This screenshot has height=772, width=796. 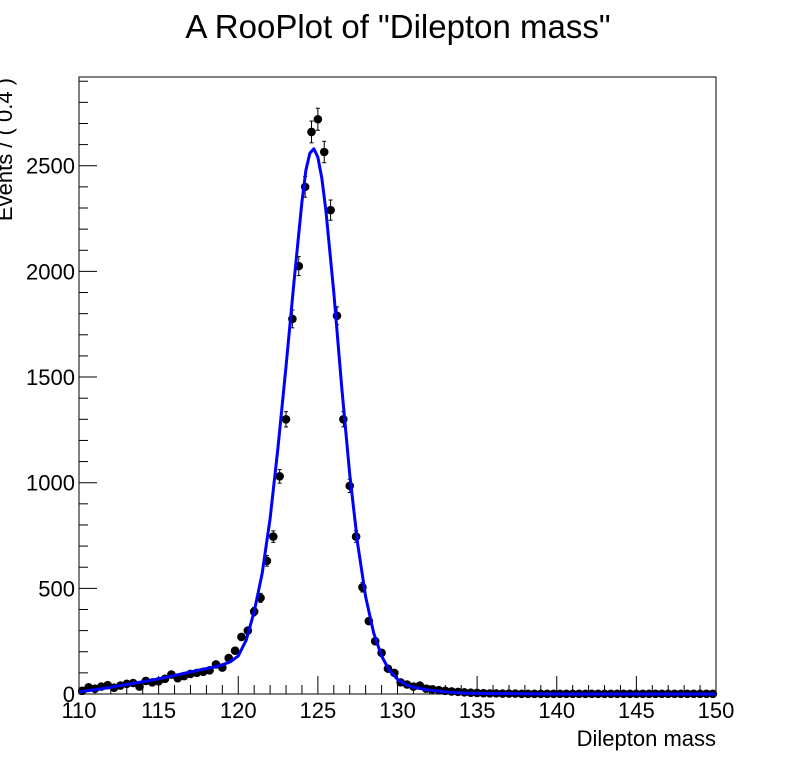 What do you see at coordinates (397, 710) in the screenshot?
I see `x-tick-label: 130` at bounding box center [397, 710].